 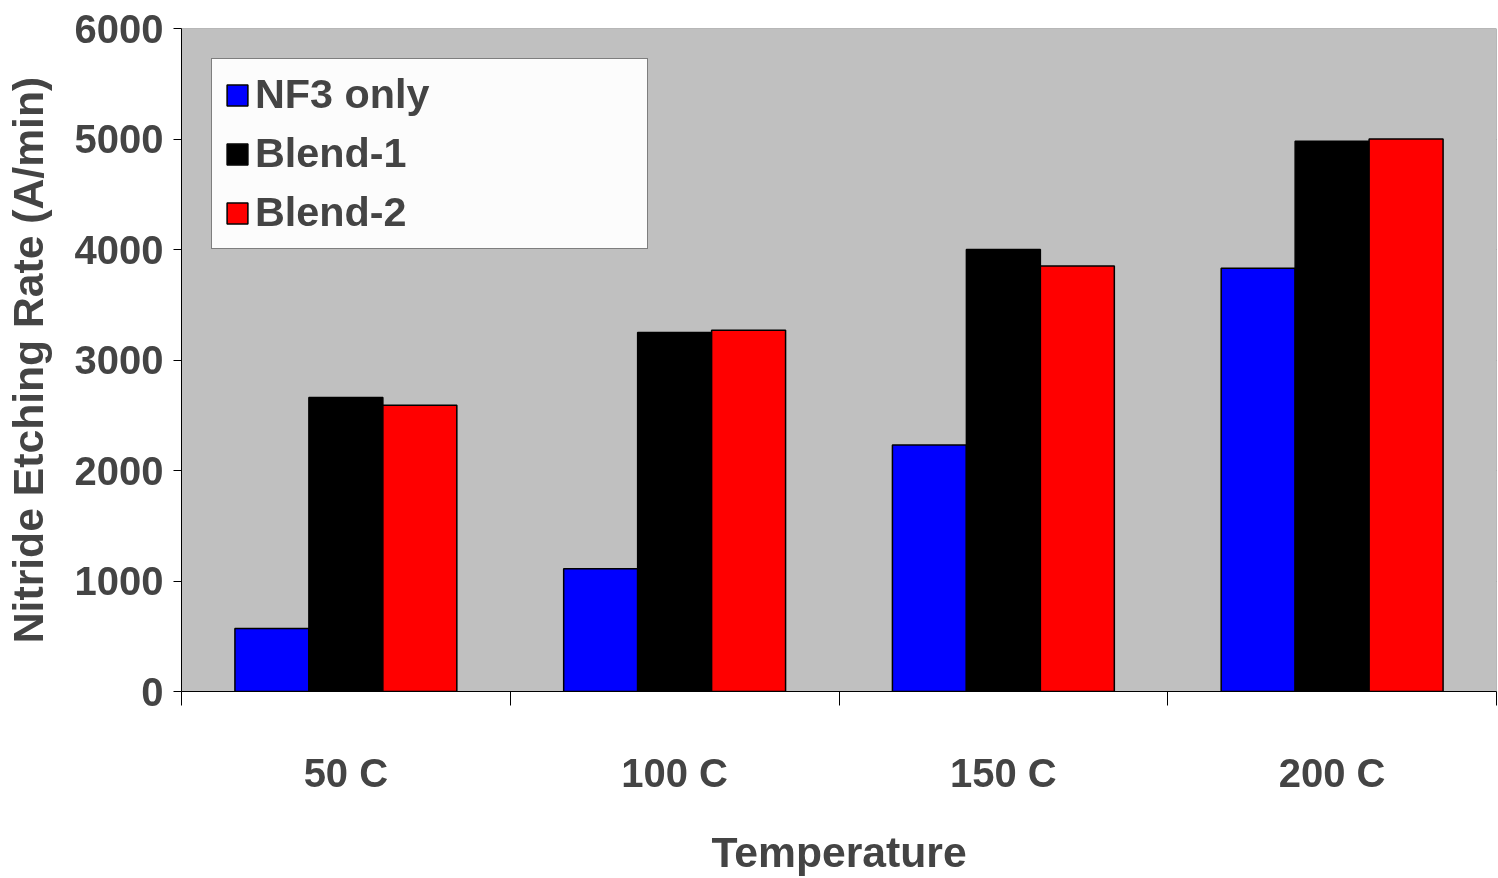 I want to click on x-tick-label: 50 C, so click(x=346, y=772).